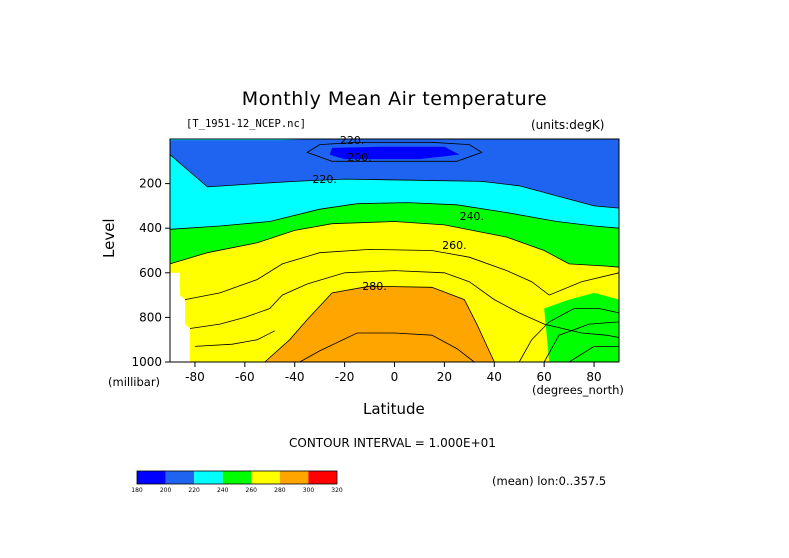 The width and height of the screenshot is (789, 558). I want to click on contour-label-4: 260., so click(454, 245).